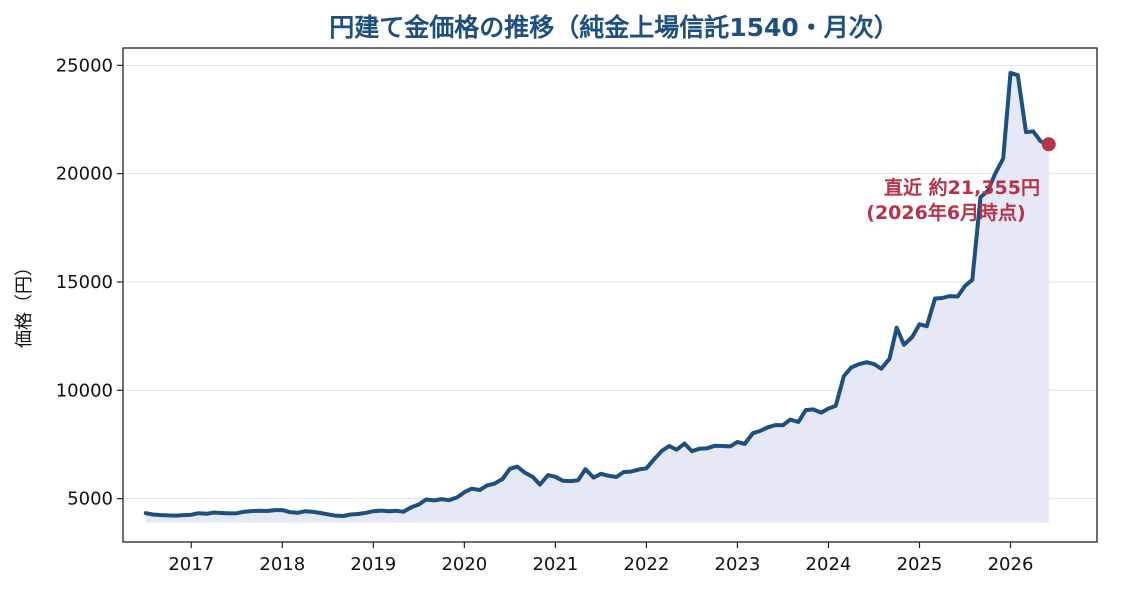 This screenshot has height=589, width=1136. Describe the element at coordinates (90, 499) in the screenshot. I see `y-tick-label: 5000` at that location.